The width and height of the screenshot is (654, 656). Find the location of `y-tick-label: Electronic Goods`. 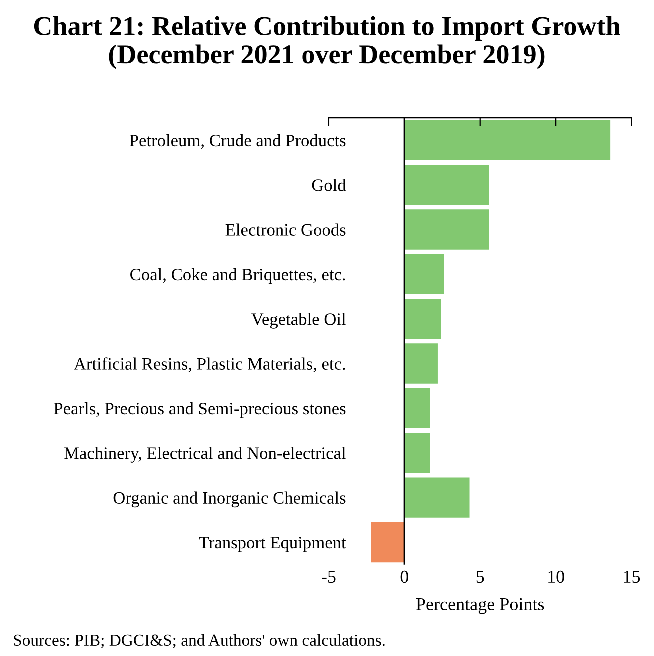

y-tick-label: Electronic Goods is located at coordinates (286, 230).